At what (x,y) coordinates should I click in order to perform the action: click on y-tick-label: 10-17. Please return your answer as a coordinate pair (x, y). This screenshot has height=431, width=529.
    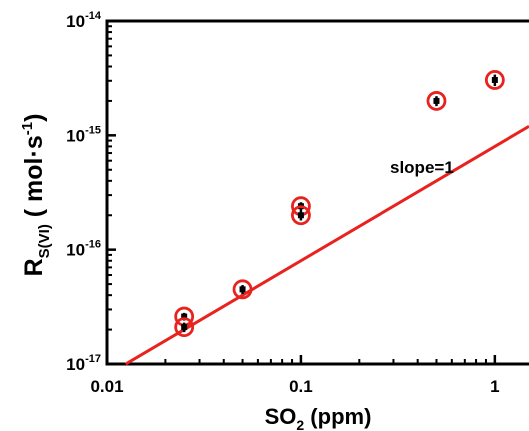
    Looking at the image, I should click on (83, 363).